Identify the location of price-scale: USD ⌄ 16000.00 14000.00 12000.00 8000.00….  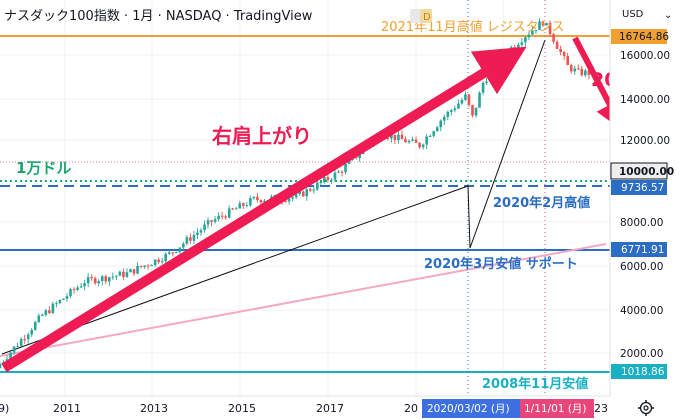
(644, 198).